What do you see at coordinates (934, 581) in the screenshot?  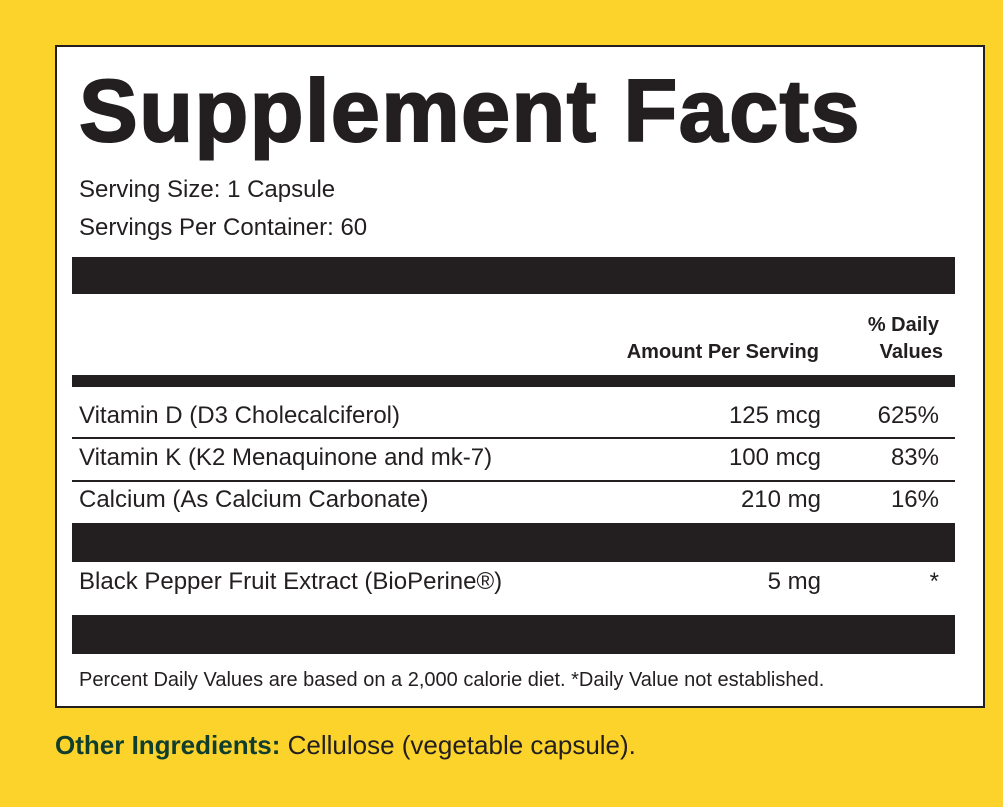 I see `daily-value: *` at bounding box center [934, 581].